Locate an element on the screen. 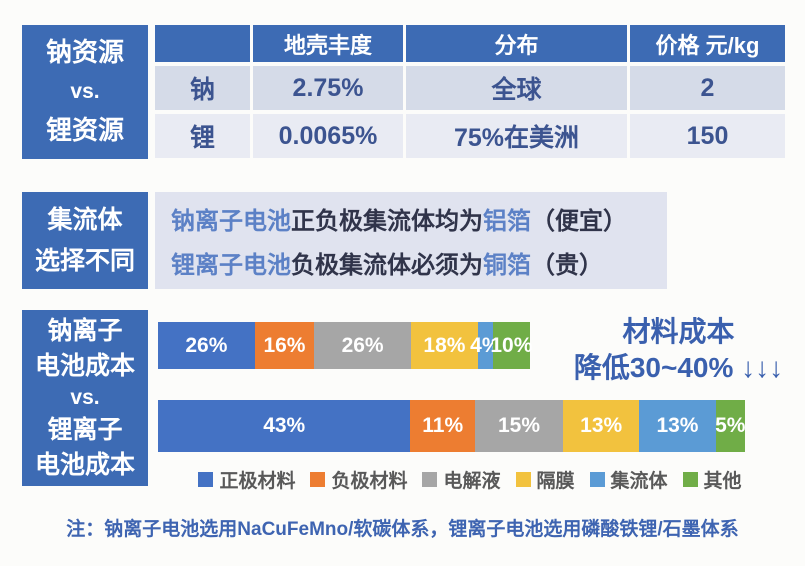  cost-side-label: 钠离子 电池成本 vs. 锂离子 电池成本 is located at coordinates (85, 398).